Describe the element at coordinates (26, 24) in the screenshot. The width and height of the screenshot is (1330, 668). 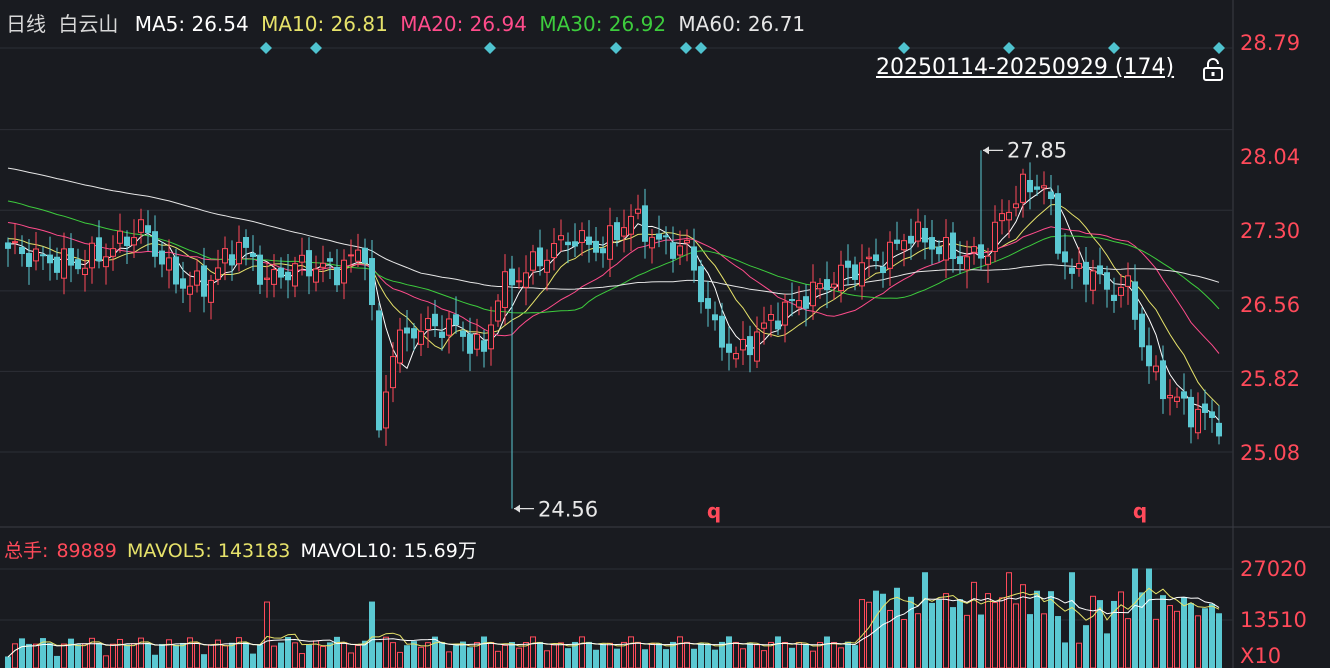
I see `period-label: 日线` at that location.